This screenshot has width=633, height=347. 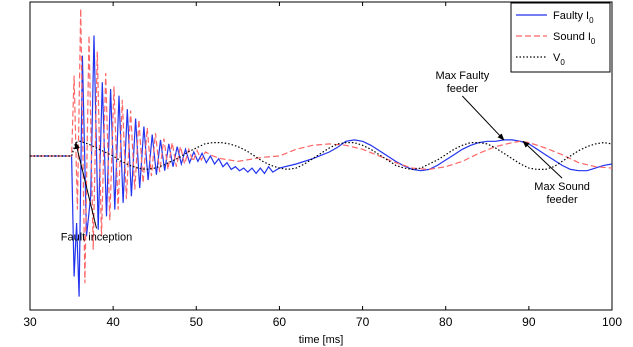 What do you see at coordinates (483, 118) in the screenshot?
I see `annotation-arrow-max-faulty` at bounding box center [483, 118].